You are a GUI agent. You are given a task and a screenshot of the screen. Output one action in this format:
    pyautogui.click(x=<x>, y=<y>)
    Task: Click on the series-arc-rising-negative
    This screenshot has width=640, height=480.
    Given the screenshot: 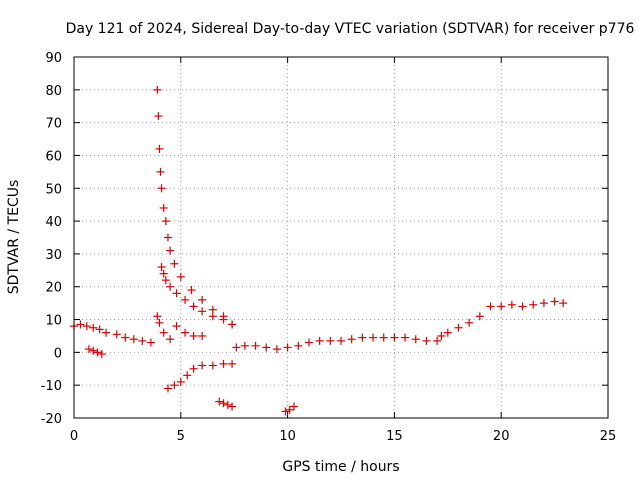 What is the action you would take?
    pyautogui.click(x=200, y=376)
    